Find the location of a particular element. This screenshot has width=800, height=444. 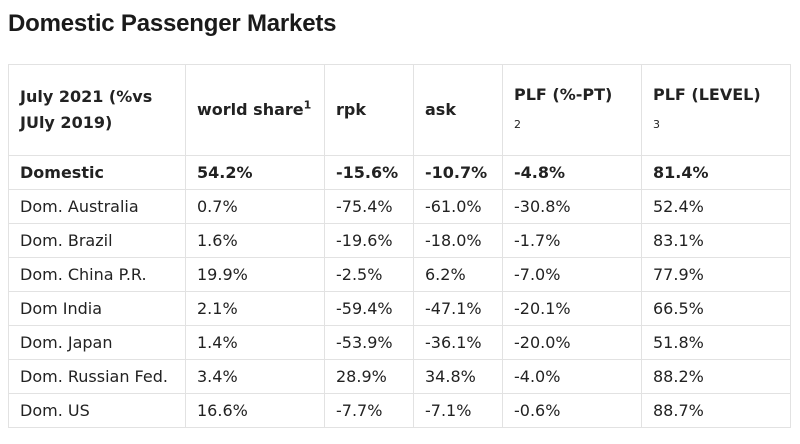

cell-rpk: 28.9% is located at coordinates (369, 376).